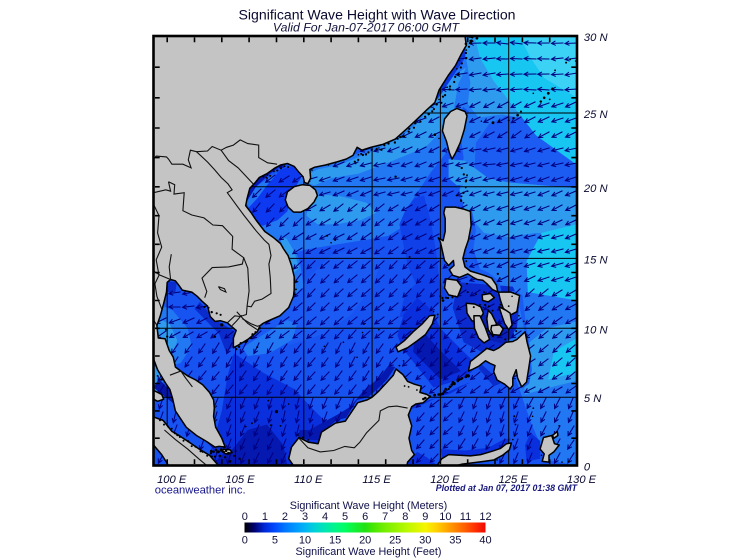 This screenshot has height=560, width=755. What do you see at coordinates (368, 506) in the screenshot?
I see `svg-text:Significant Wave Height (Meter: Significant Wave Height (Meters)` at bounding box center [368, 506].